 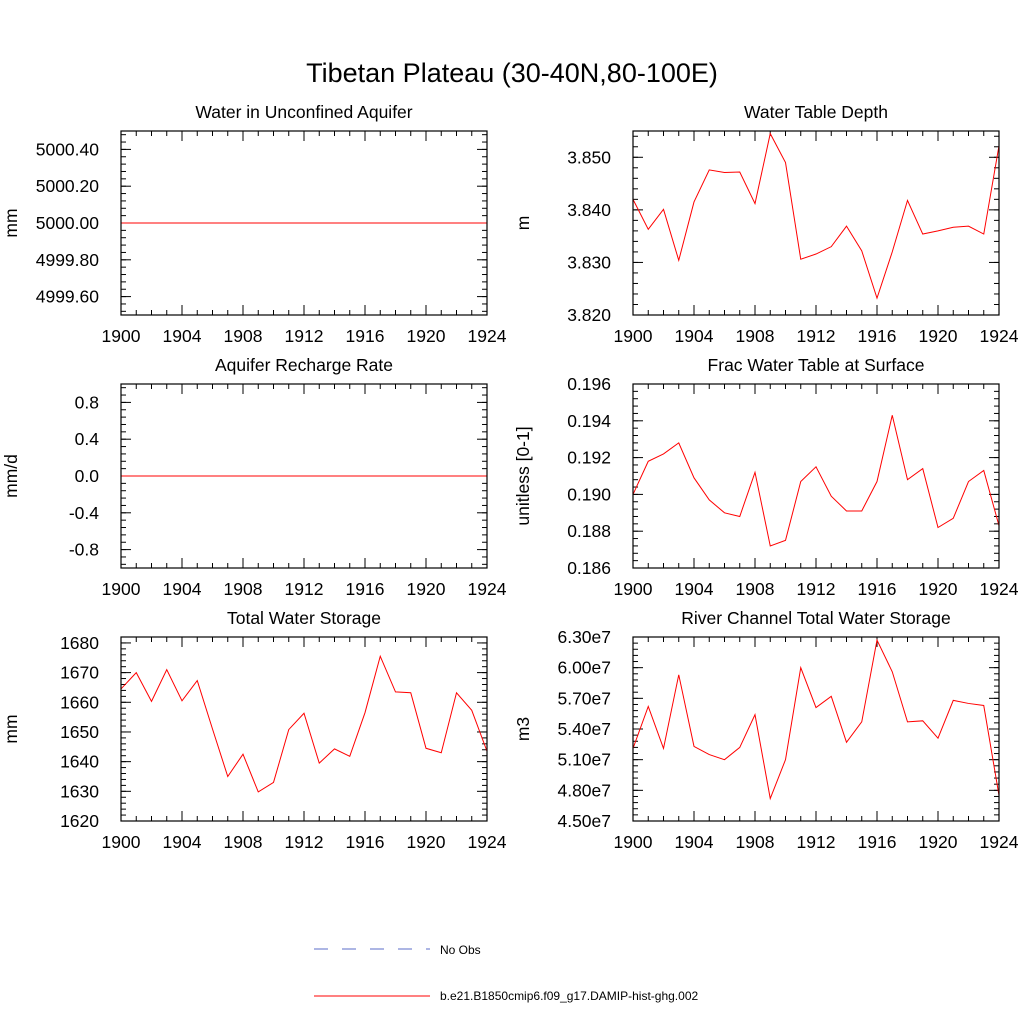 What do you see at coordinates (589, 494) in the screenshot?
I see `y-tick-label: 0.190` at bounding box center [589, 494].